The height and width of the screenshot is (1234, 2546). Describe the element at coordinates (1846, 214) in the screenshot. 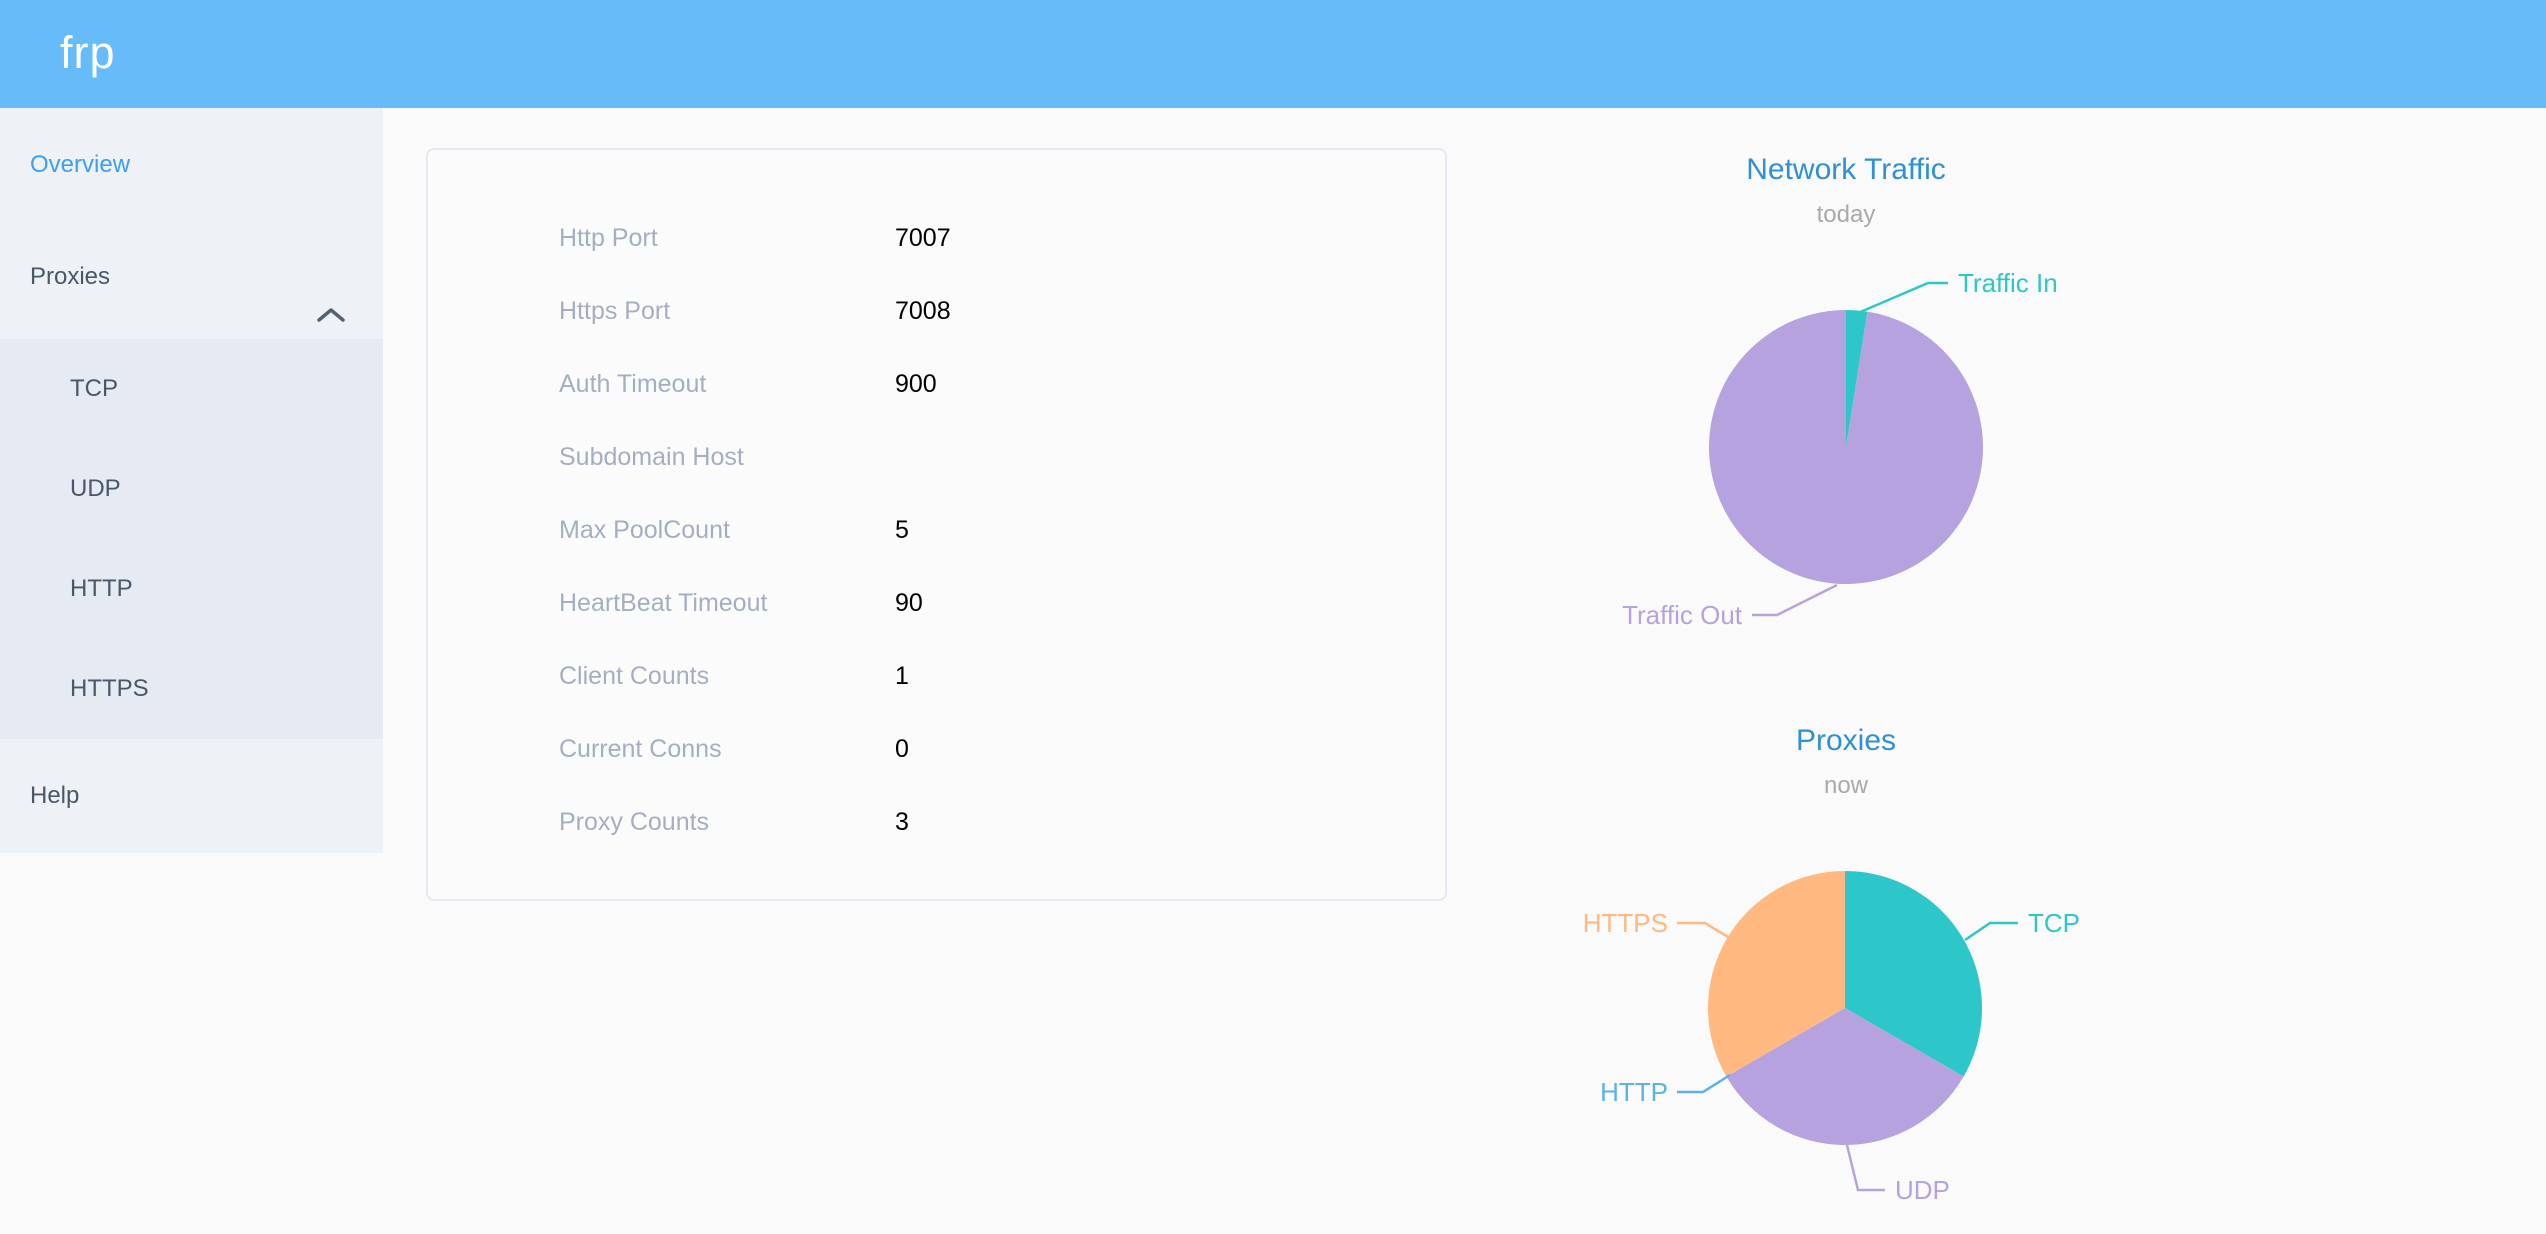

I see `network-traffic-chart-subtitle: today` at that location.